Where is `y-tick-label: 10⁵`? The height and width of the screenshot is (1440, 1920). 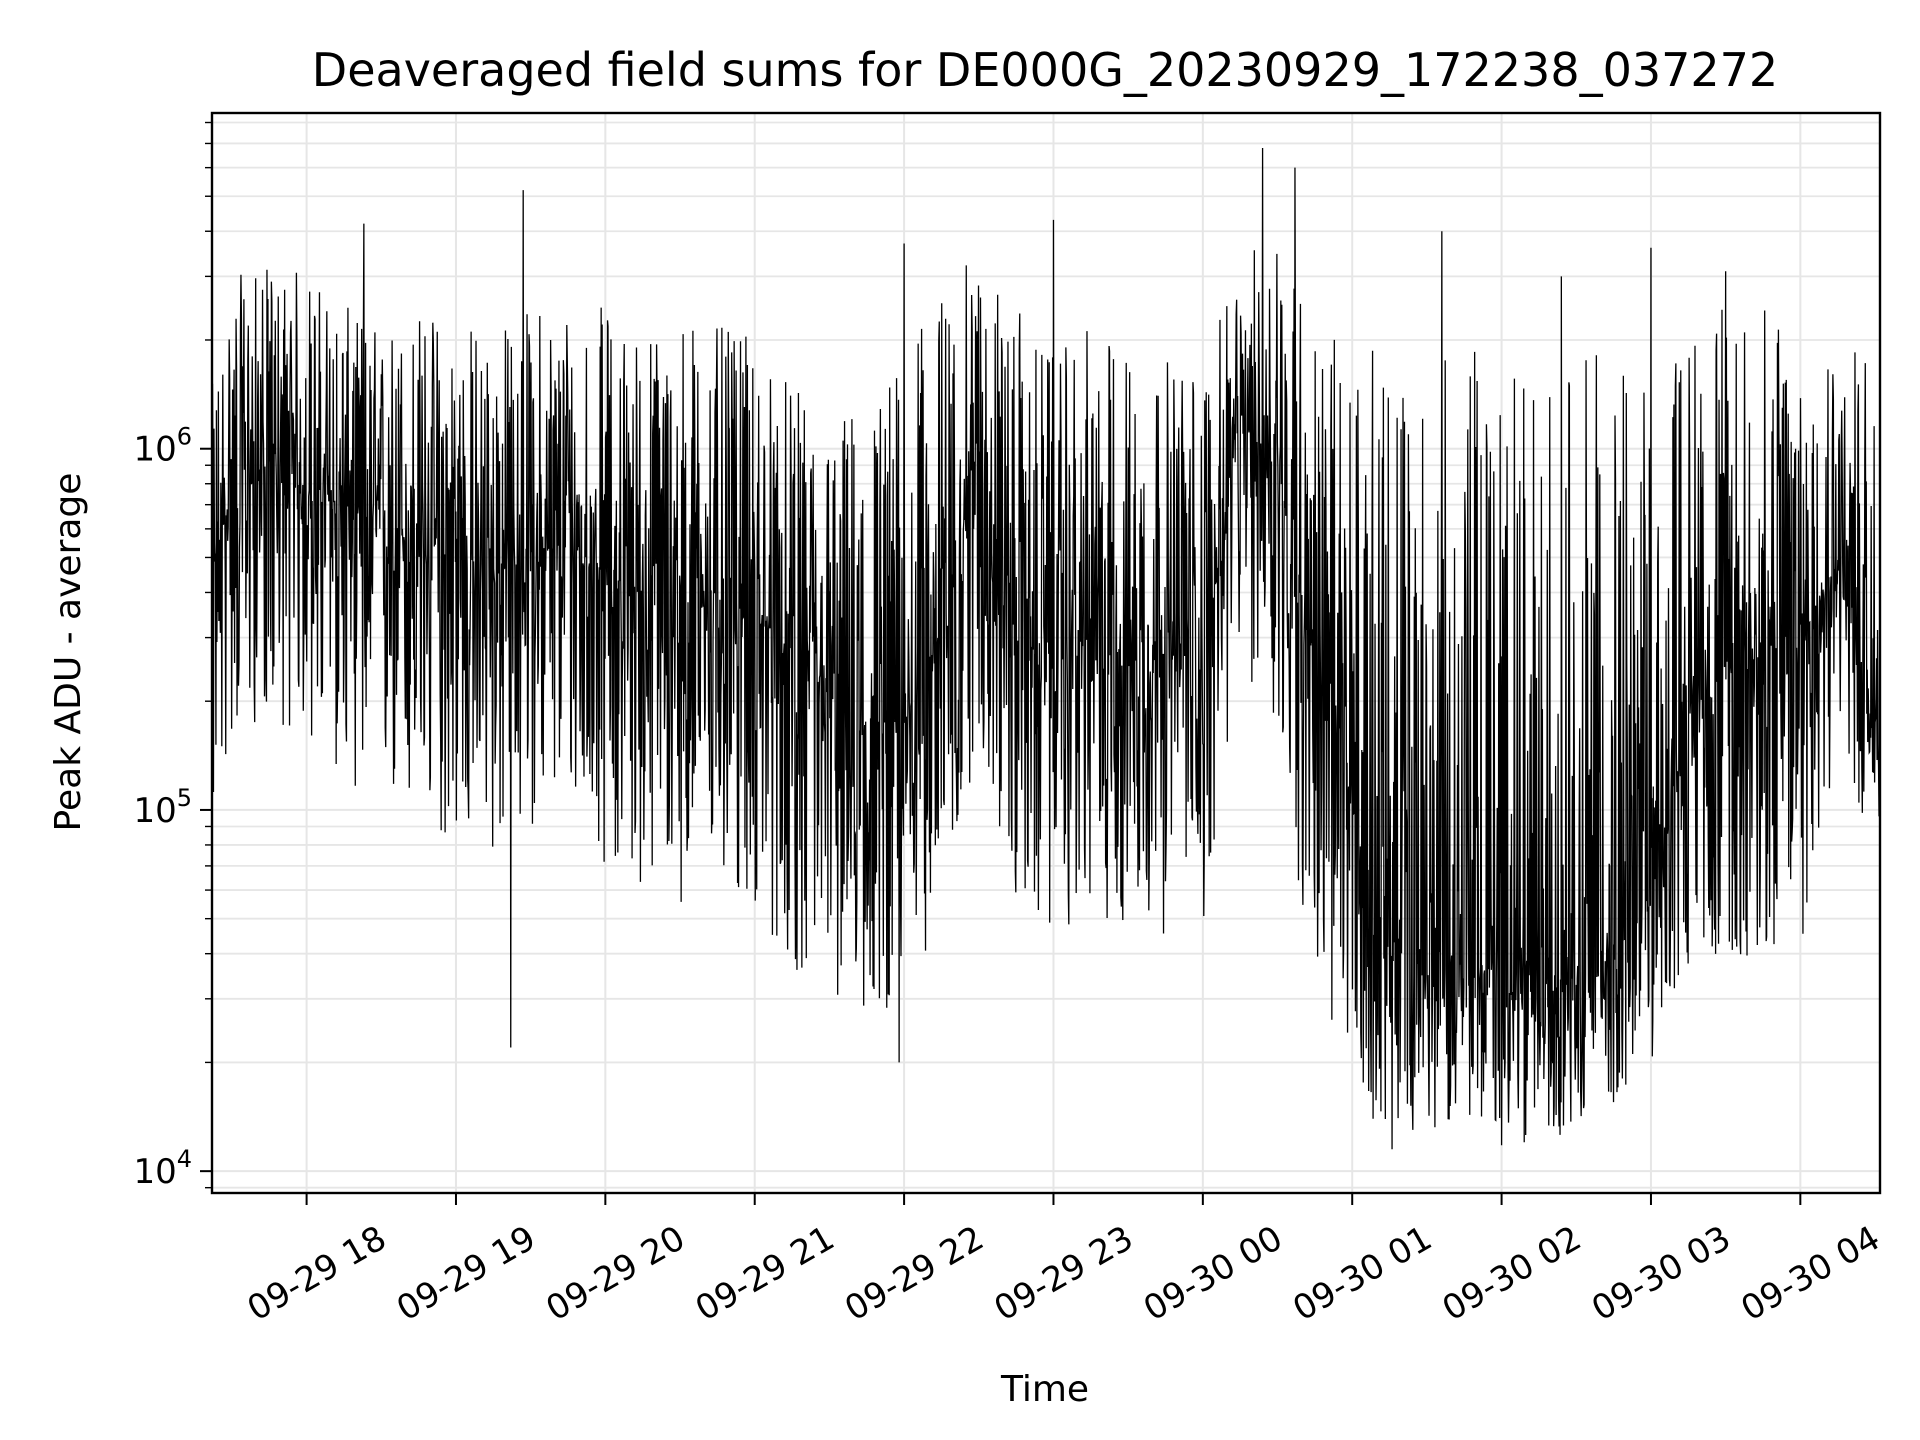 y-tick-label: 10⁵ is located at coordinates (162, 807).